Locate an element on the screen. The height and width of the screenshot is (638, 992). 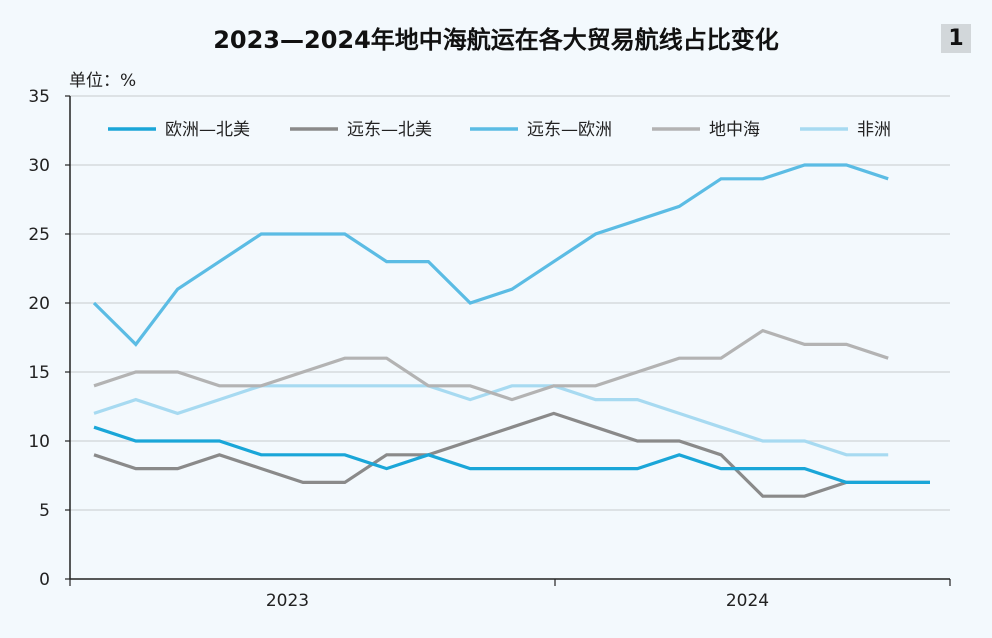
y-tick-label: 20 is located at coordinates (39, 304).